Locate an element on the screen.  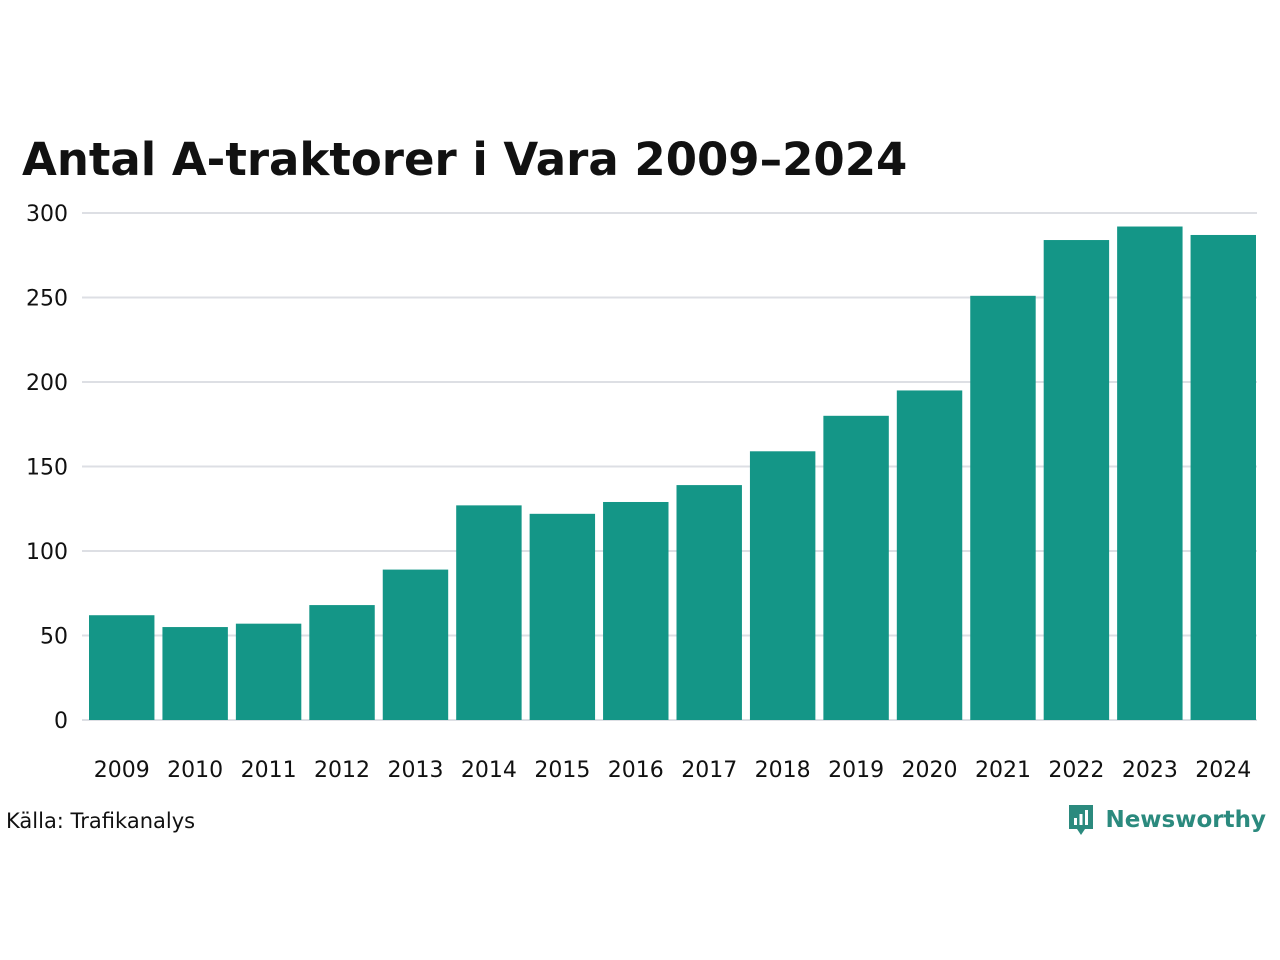
brand-name: Newsworthy is located at coordinates (1185, 820).